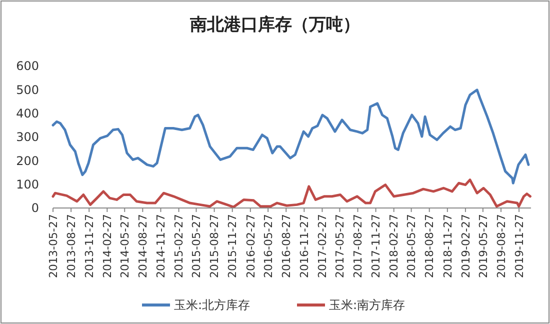 The height and width of the screenshot is (324, 550). I want to click on x-tick-label: 2018-11-27, so click(447, 246).